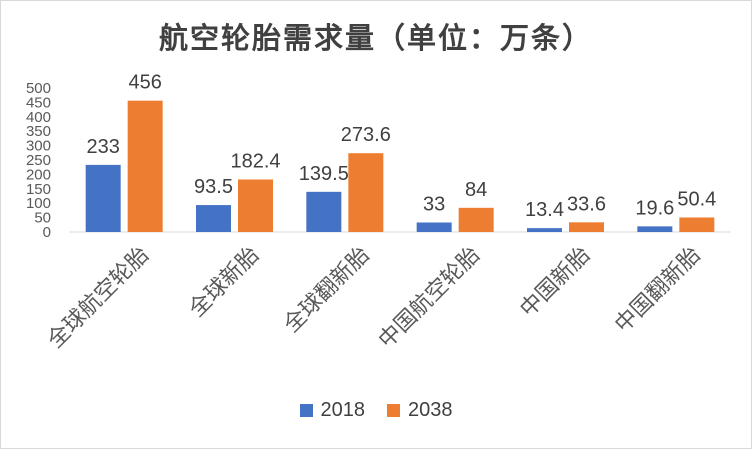  I want to click on data-label-2038: 33.6, so click(586, 204).